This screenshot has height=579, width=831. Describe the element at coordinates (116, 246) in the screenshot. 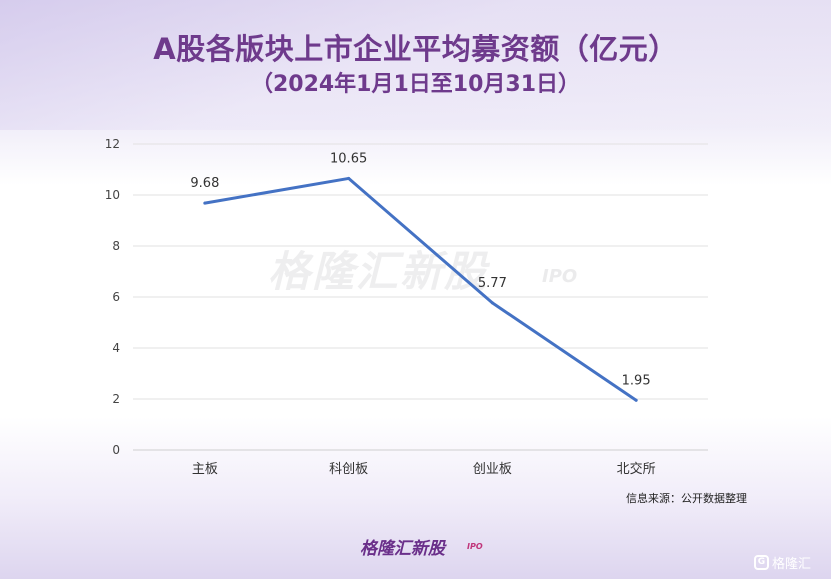

I see `y-tick-label: 8` at that location.